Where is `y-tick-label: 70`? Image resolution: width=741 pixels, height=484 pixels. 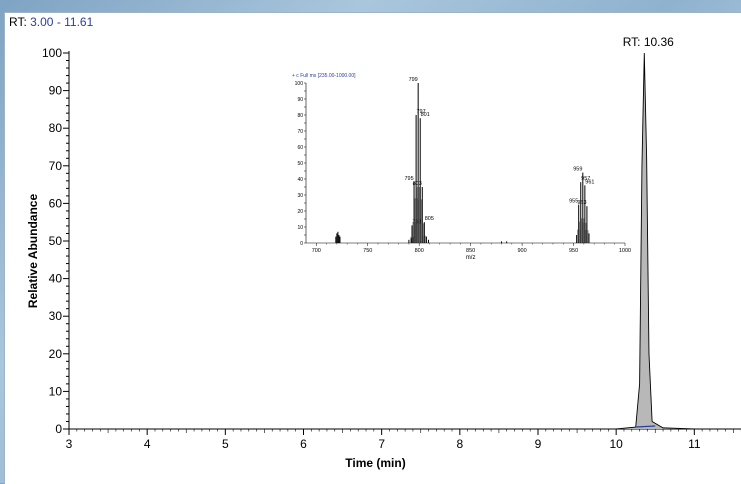 y-tick-label: 70 is located at coordinates (56, 166).